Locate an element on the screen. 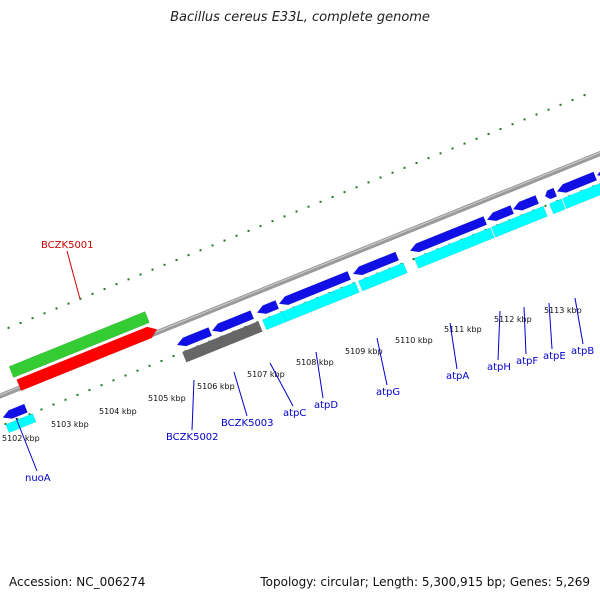 The height and width of the screenshot is (600, 600). gene-label: atpB is located at coordinates (582, 351).